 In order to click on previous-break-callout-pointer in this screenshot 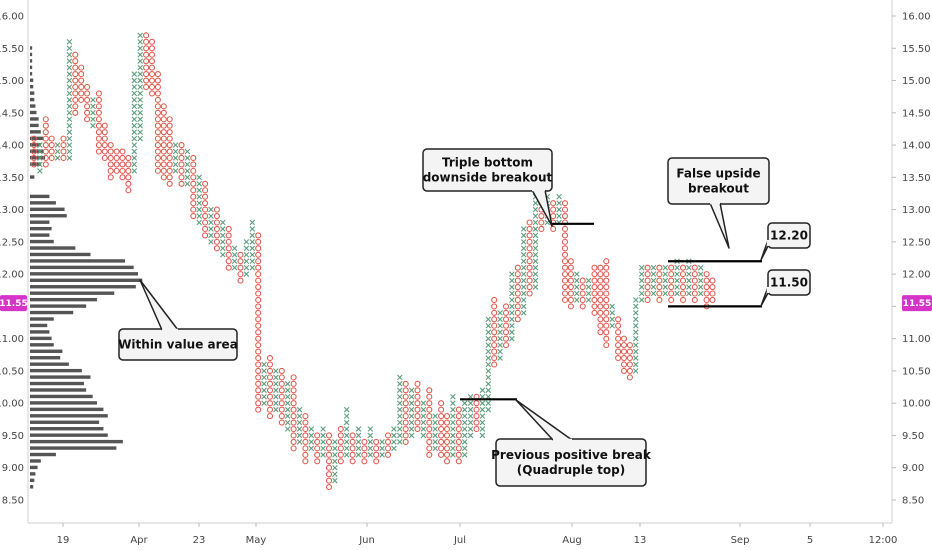, I will do `click(544, 420)`.